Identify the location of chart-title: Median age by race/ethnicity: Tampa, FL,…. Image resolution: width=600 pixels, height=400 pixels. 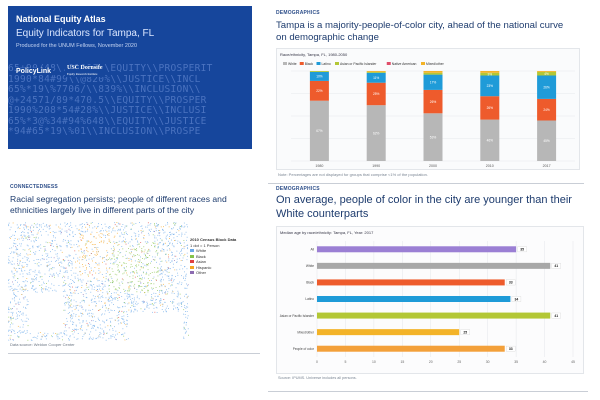
(327, 232).